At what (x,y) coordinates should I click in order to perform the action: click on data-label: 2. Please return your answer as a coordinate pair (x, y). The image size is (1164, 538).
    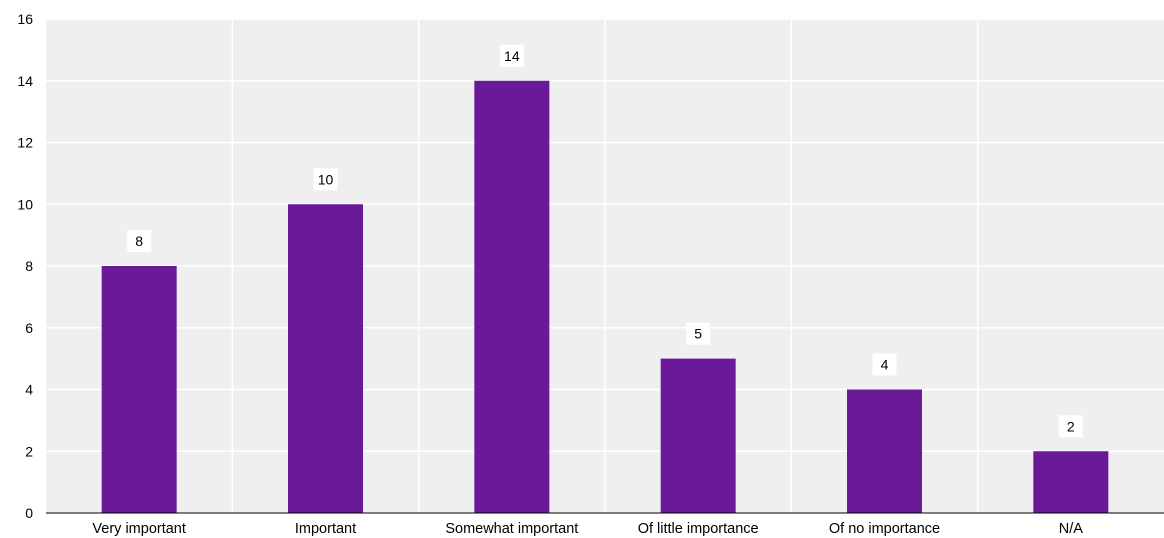
    Looking at the image, I should click on (1071, 426).